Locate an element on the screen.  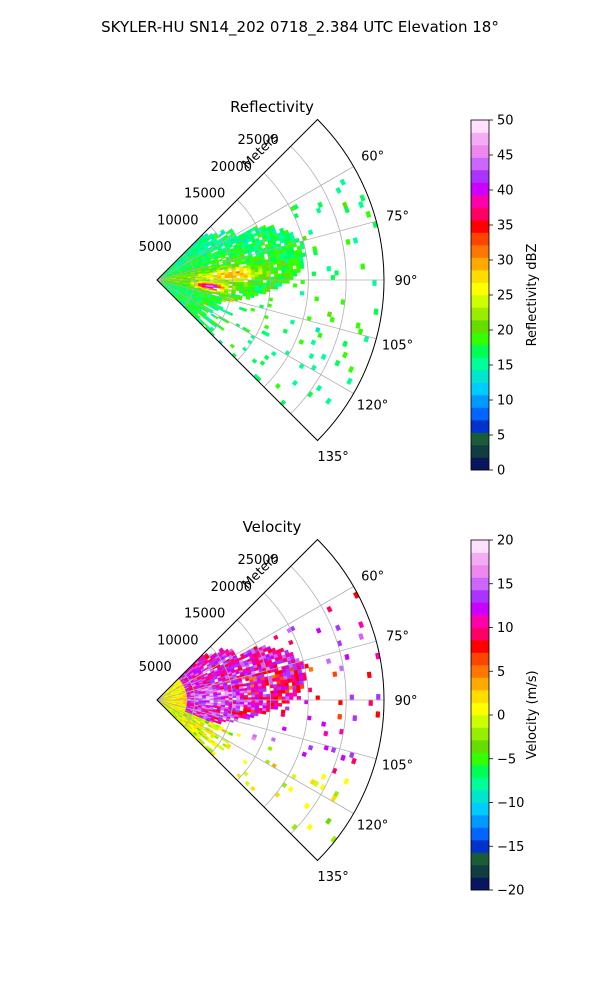
reflectivity-grid is located at coordinates (270, 280).